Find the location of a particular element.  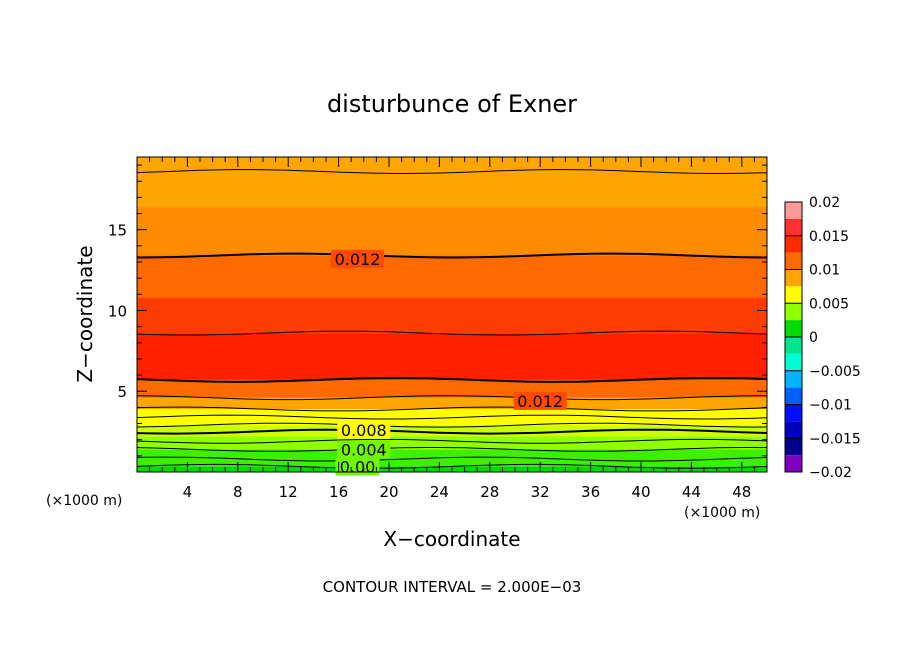

colorbar-tick-label: 0.005 is located at coordinates (829, 304).